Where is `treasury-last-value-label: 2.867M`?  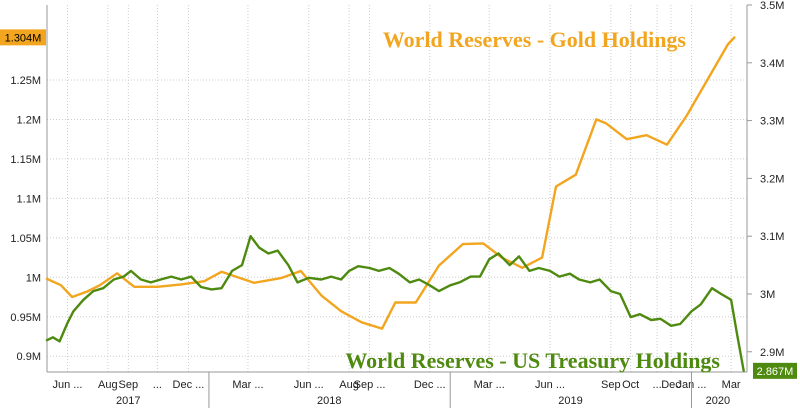
treasury-last-value-label: 2.867M is located at coordinates (775, 372).